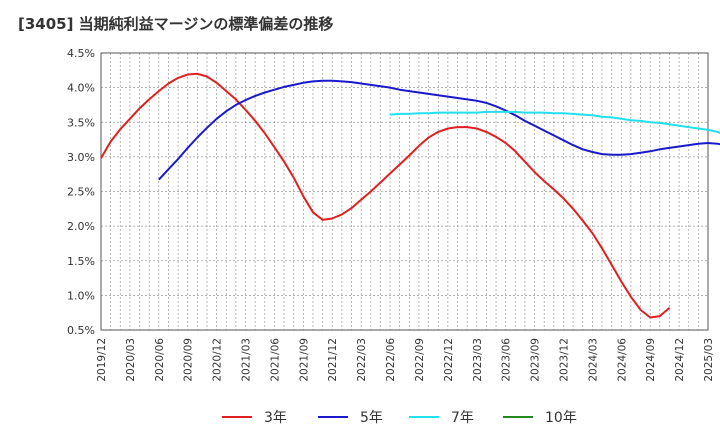 The height and width of the screenshot is (440, 720). What do you see at coordinates (518, 417) in the screenshot?
I see `legend-swatch-10y` at bounding box center [518, 417].